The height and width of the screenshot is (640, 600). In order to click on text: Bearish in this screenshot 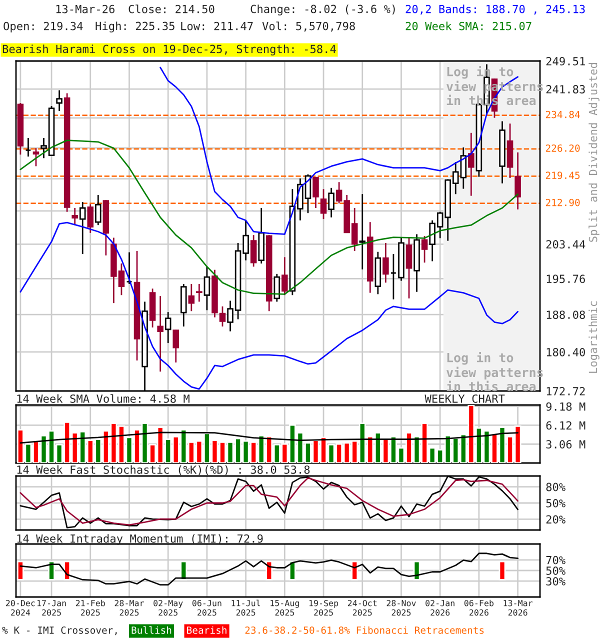, I will do `click(206, 630)`.